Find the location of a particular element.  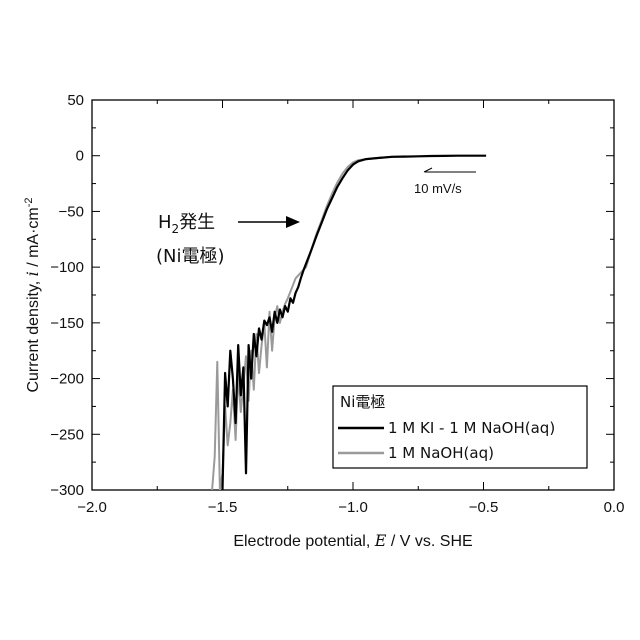

x-tick-label: −2.0 is located at coordinates (92, 507).